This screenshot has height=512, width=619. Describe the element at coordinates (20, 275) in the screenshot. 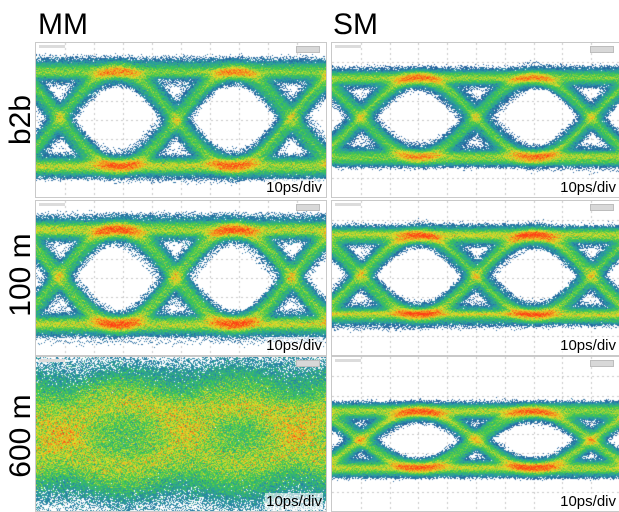

I see `row-label-100m: 100 m` at that location.